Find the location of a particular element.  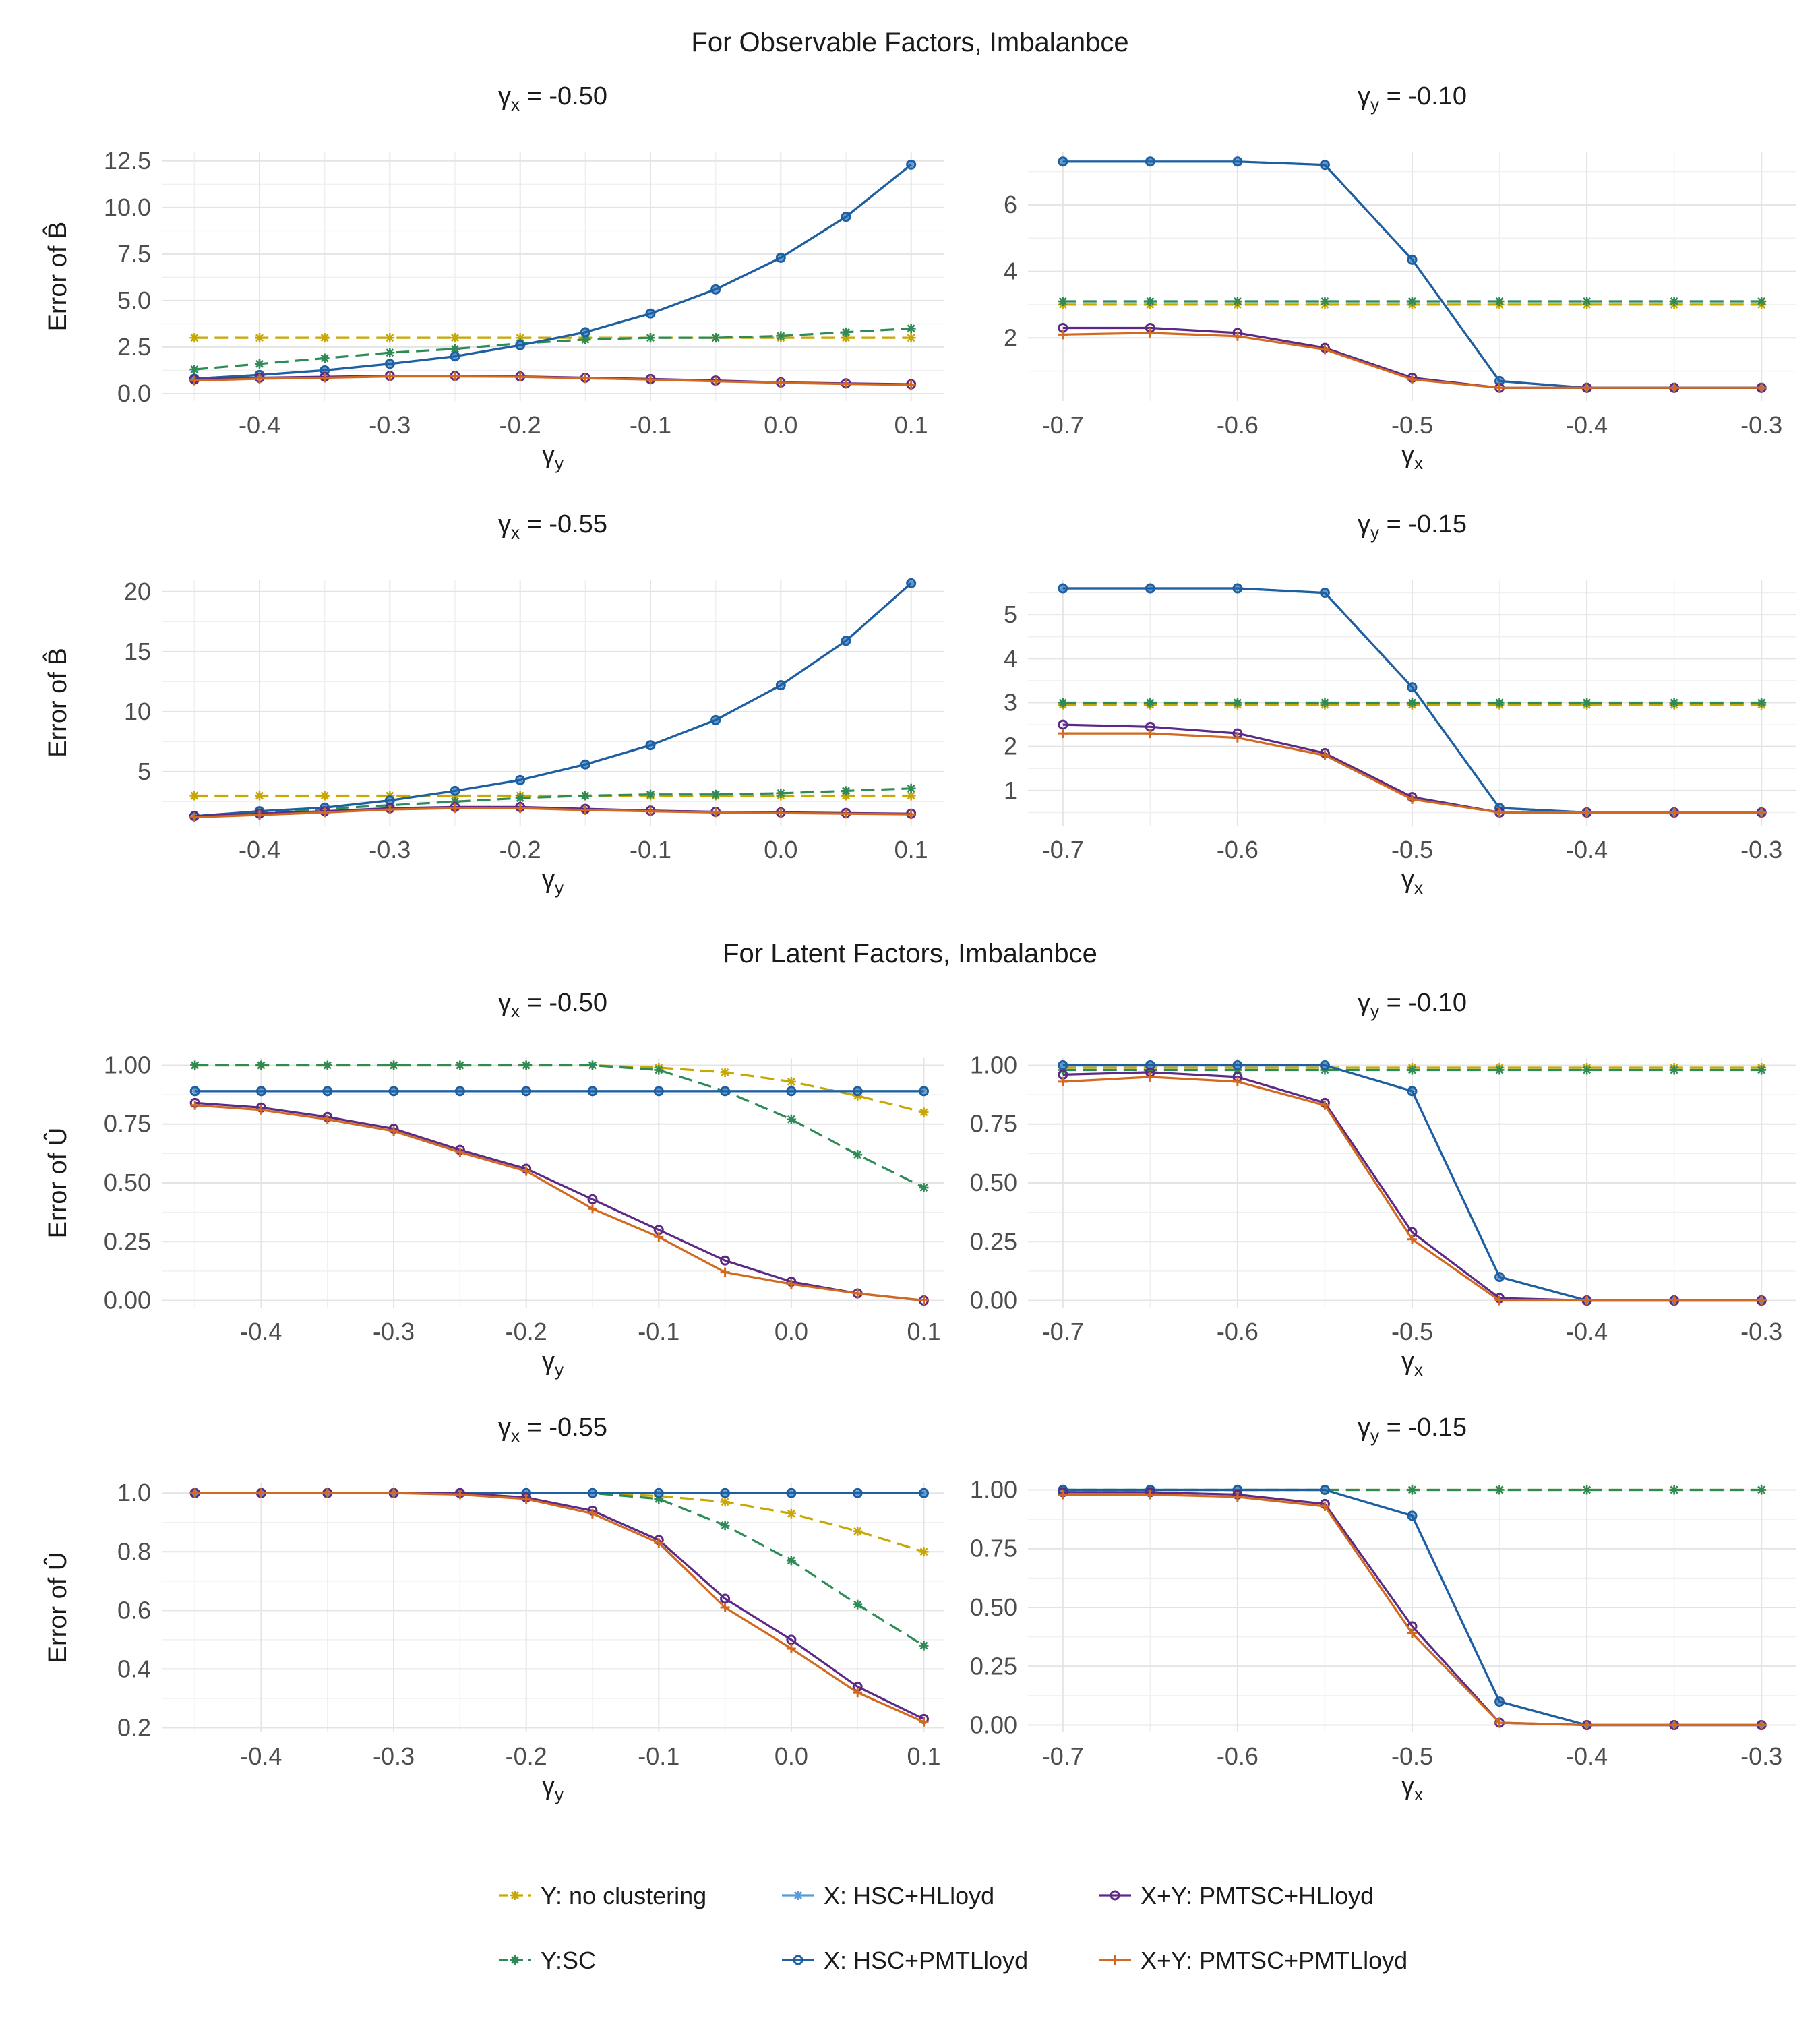

y-tick-label: 0.75 is located at coordinates (127, 1124).